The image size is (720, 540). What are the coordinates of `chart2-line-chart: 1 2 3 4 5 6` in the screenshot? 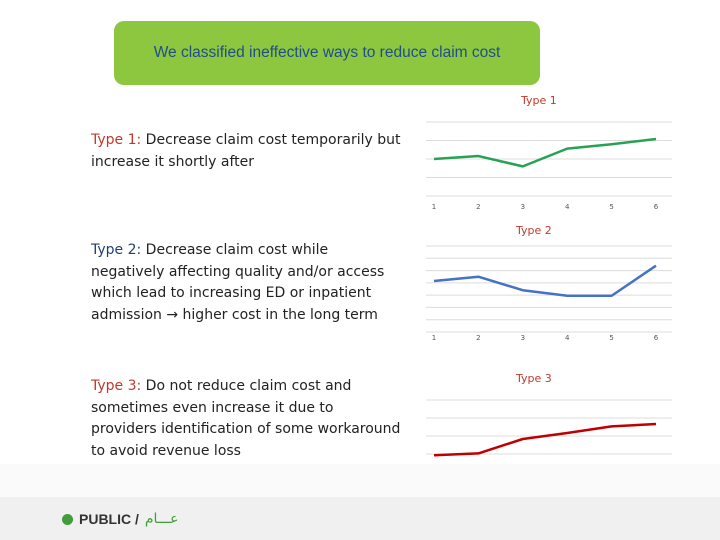 It's located at (549, 293).